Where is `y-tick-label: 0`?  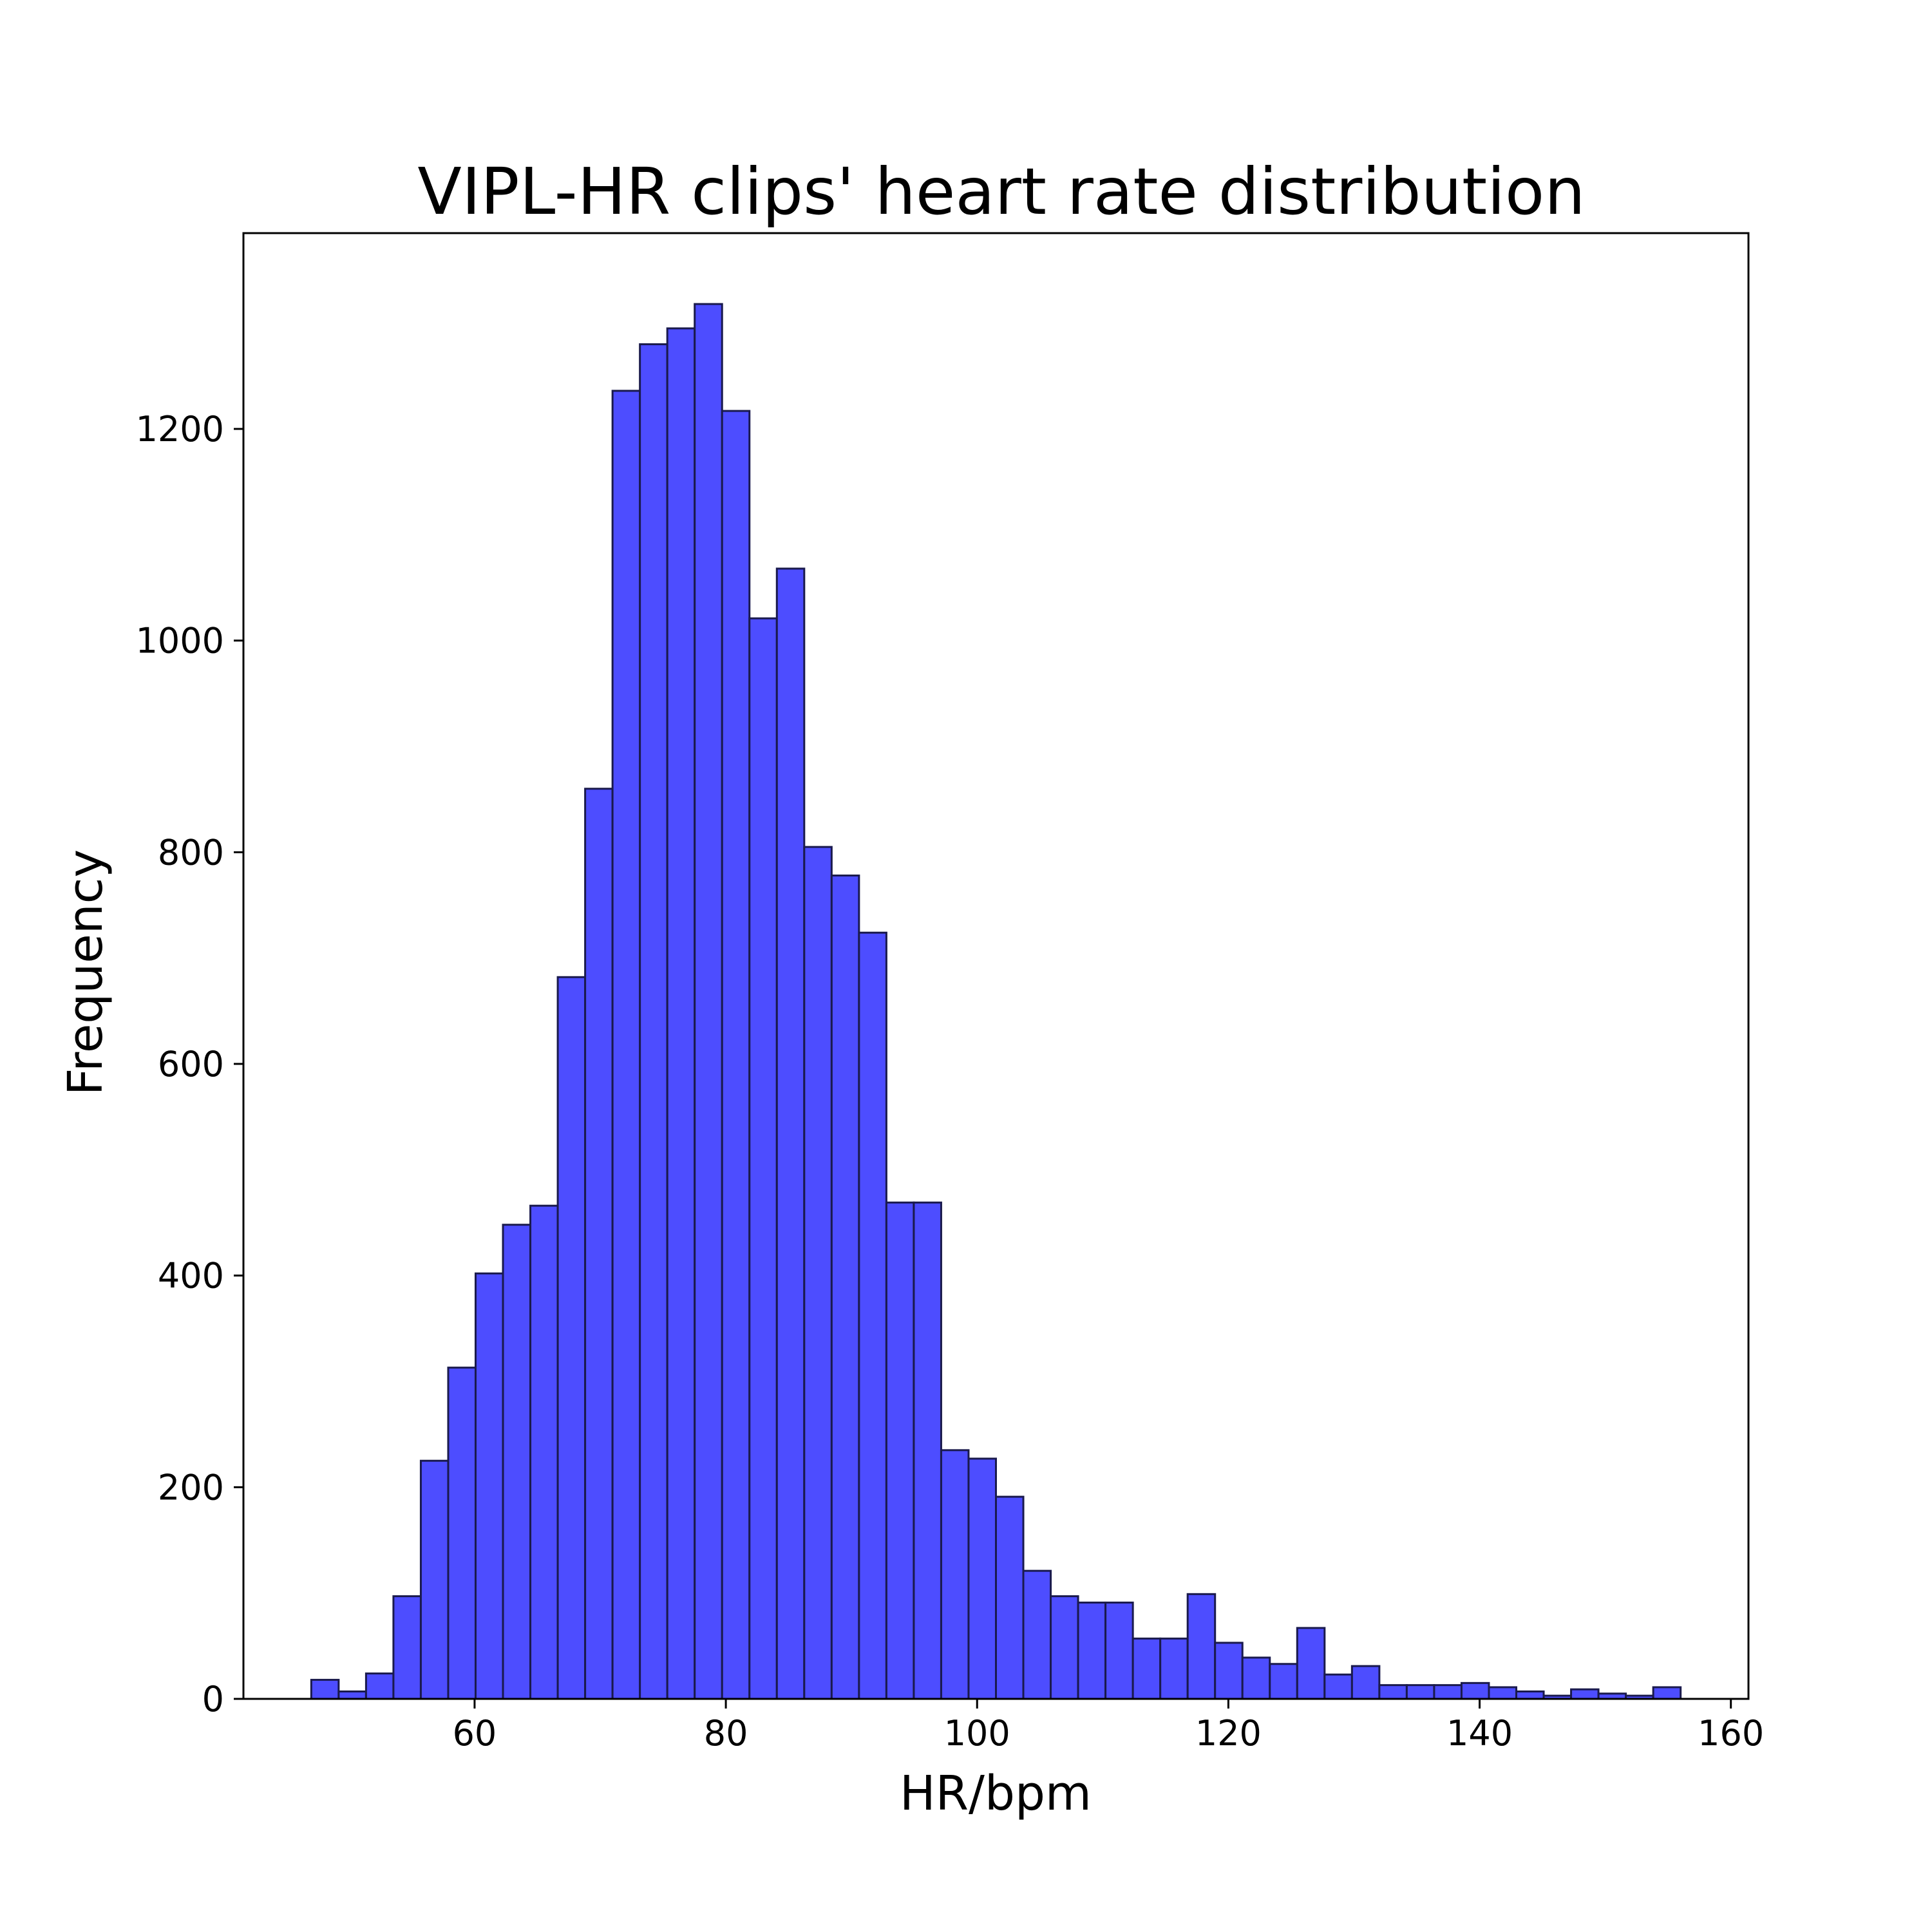
y-tick-label: 0 is located at coordinates (213, 1699).